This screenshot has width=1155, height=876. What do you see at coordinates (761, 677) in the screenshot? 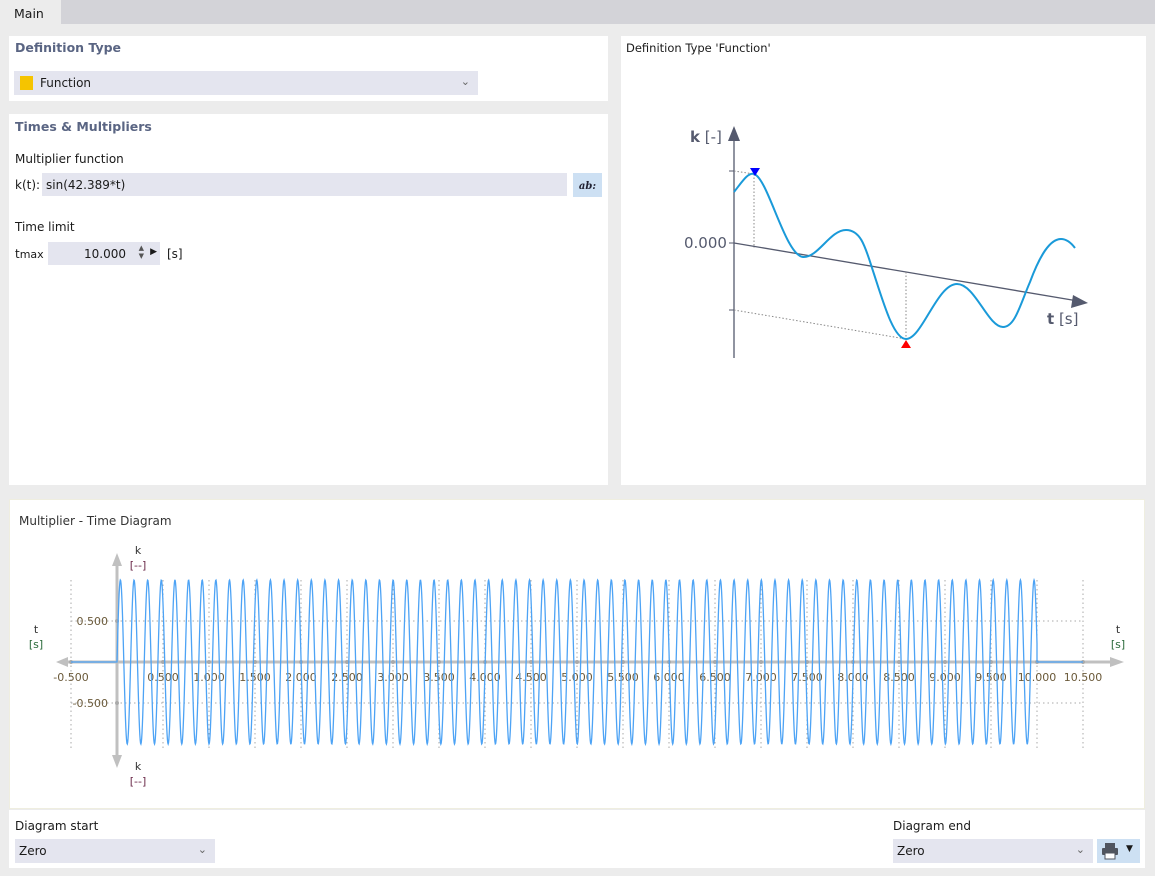
I see `x-tick-label: 7.000` at bounding box center [761, 677].